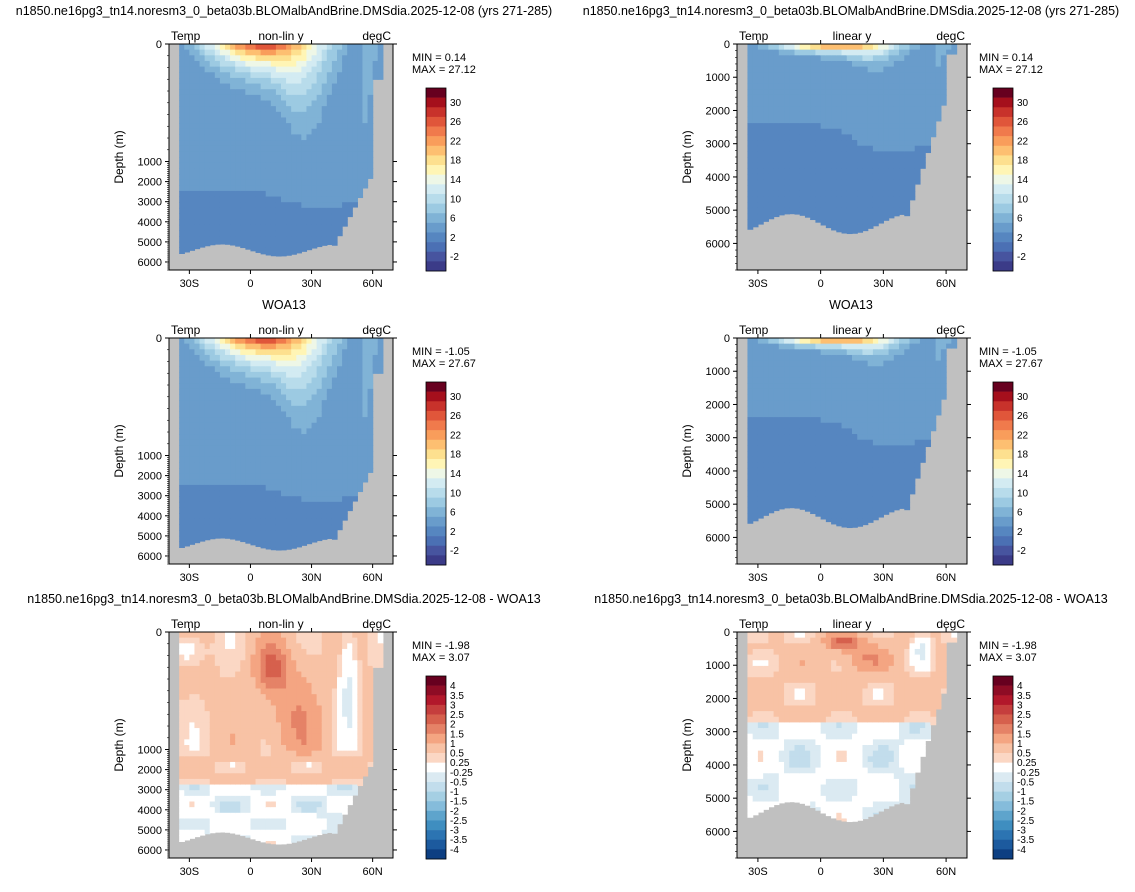 Image resolution: width=1135 pixels, height=892 pixels. I want to click on colorbar-swatch, so click(436, 93).